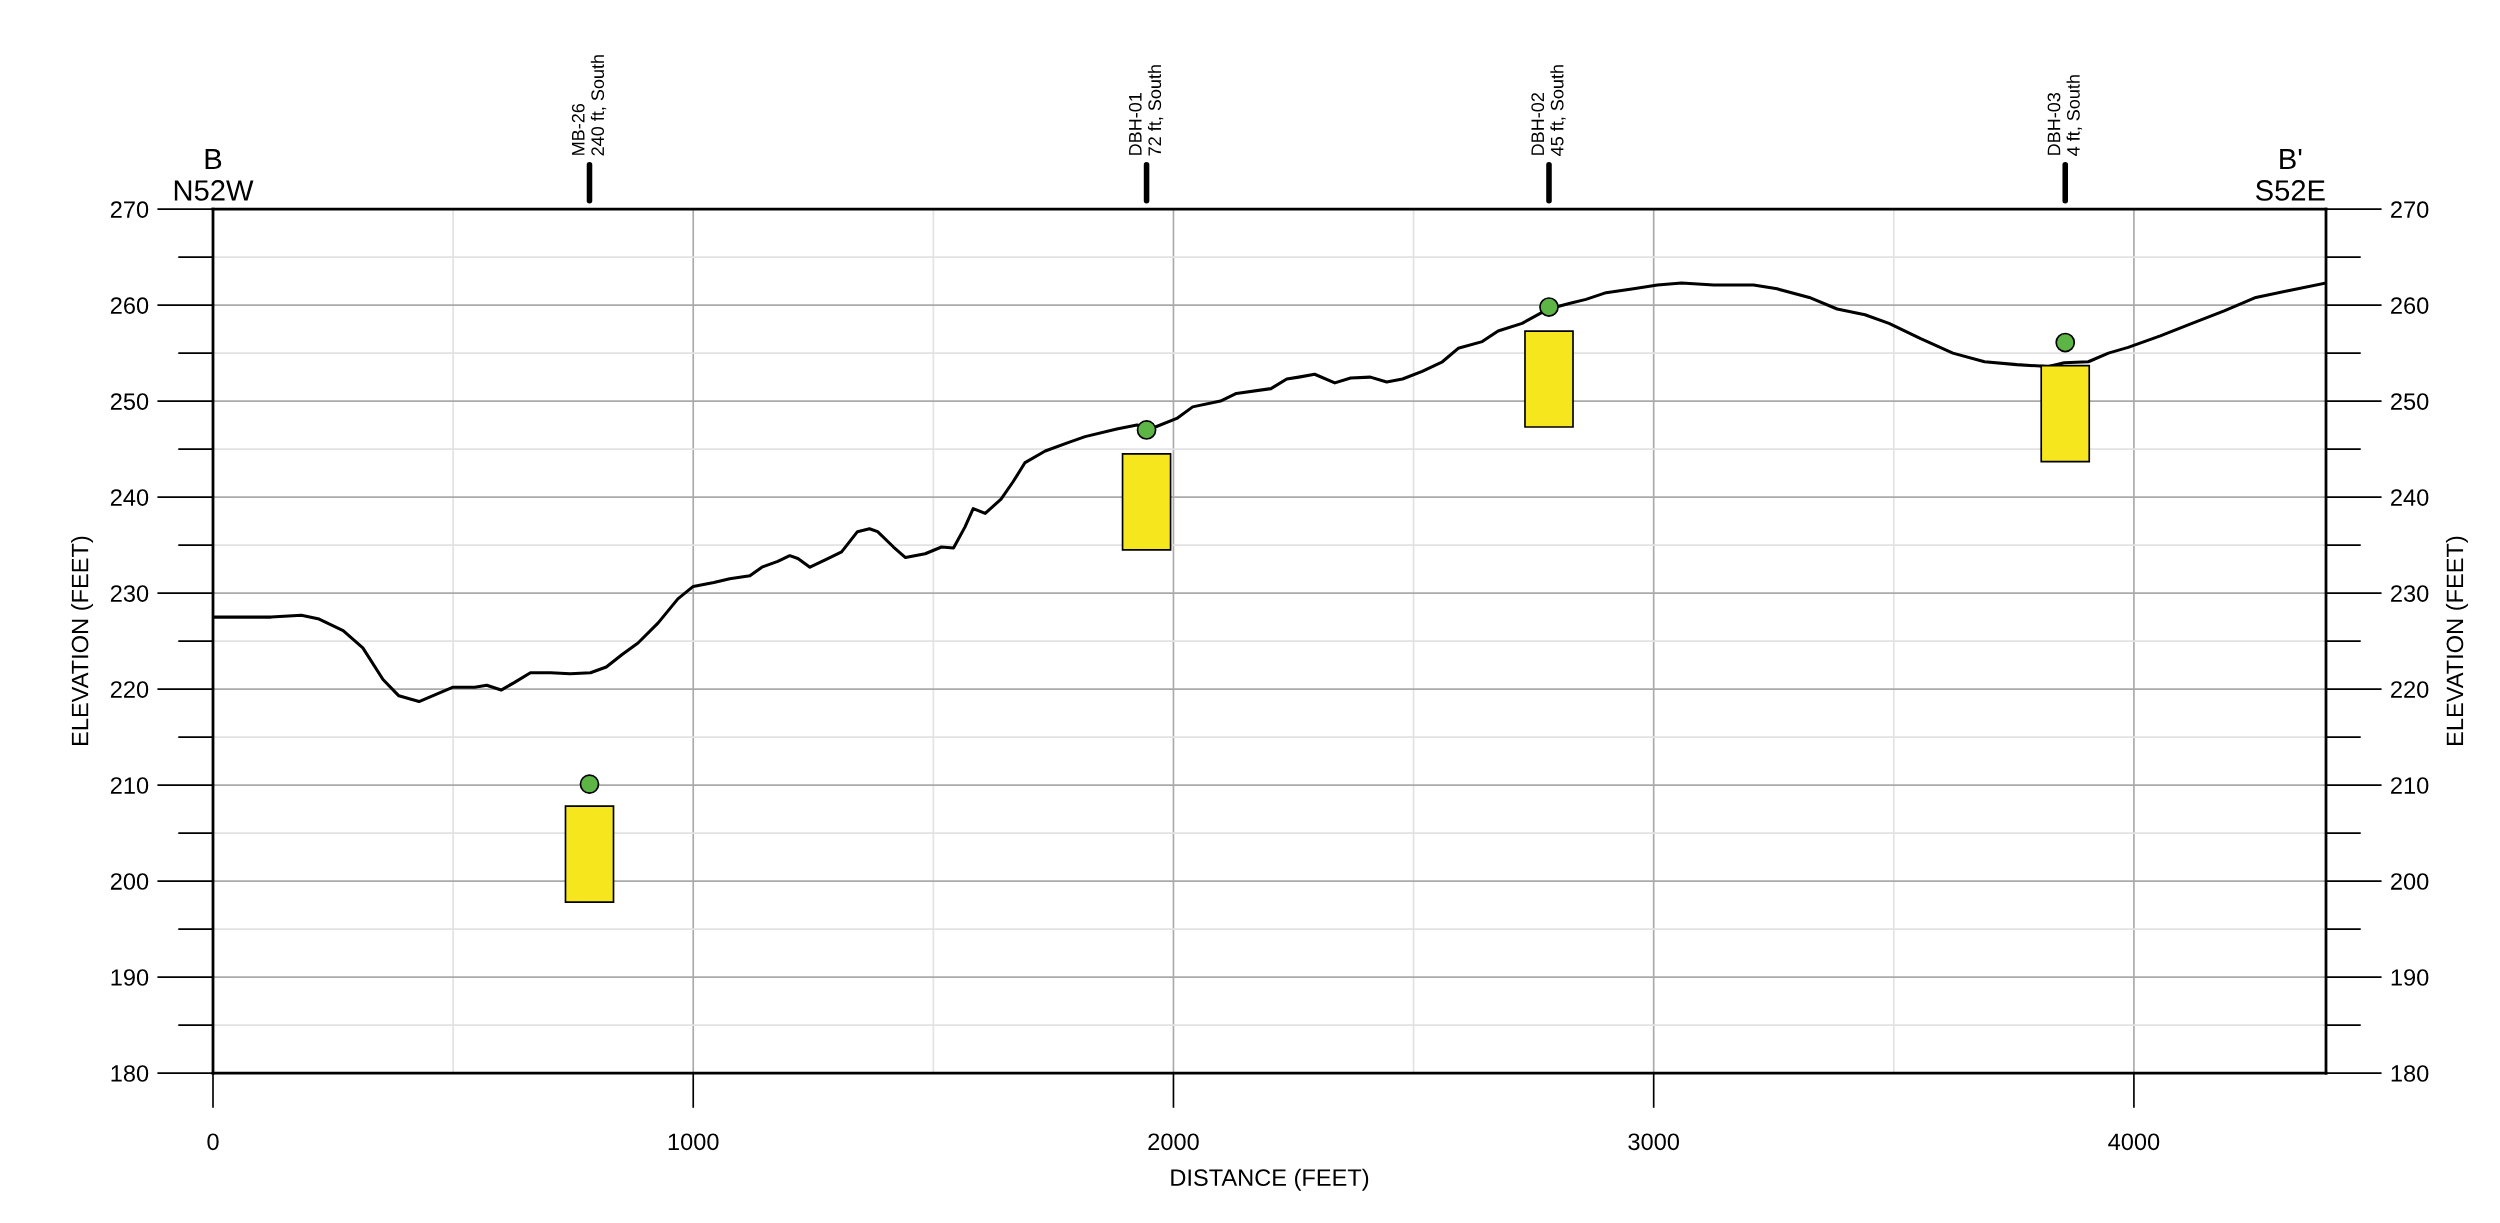  What do you see at coordinates (129, 593) in the screenshot?
I see `y-tick-label: 230` at bounding box center [129, 593].